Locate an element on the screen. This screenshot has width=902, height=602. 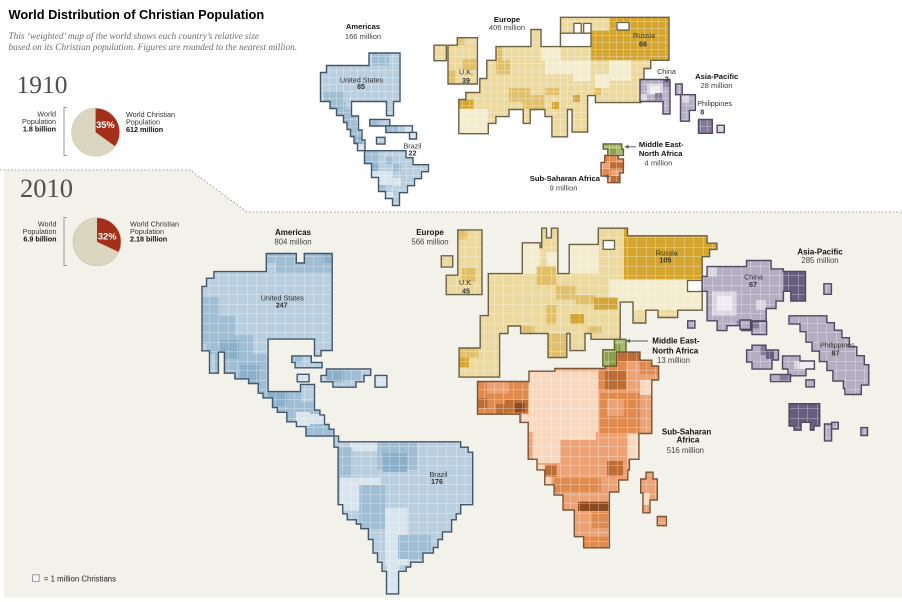
svg-text: Sub-Saharan is located at coordinates (686, 432).